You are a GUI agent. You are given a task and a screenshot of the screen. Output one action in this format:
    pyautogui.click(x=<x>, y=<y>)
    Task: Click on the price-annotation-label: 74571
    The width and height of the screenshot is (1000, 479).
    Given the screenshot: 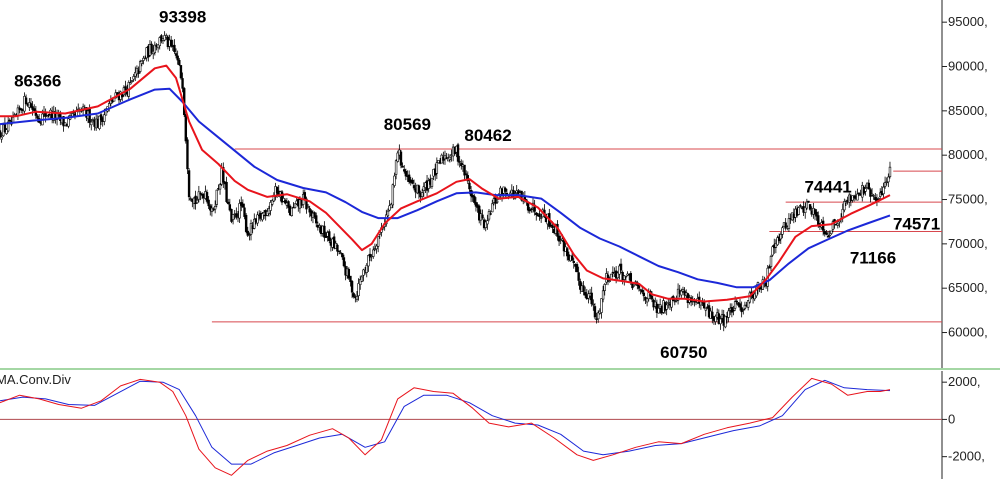 What is the action you would take?
    pyautogui.click(x=916, y=223)
    